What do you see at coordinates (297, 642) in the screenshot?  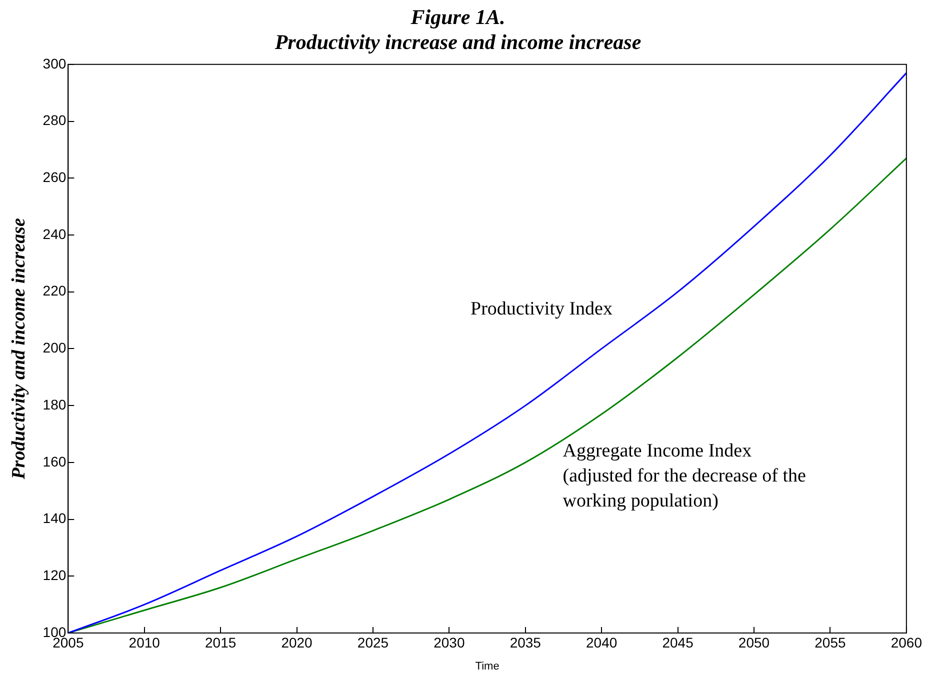 I see `x-tick-label: 2020` at bounding box center [297, 642].